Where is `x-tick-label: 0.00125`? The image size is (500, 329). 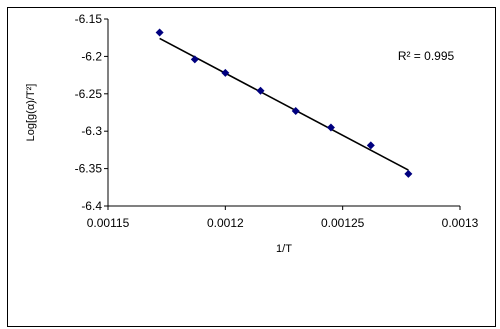
x-tick-label: 0.00125 is located at coordinates (343, 223).